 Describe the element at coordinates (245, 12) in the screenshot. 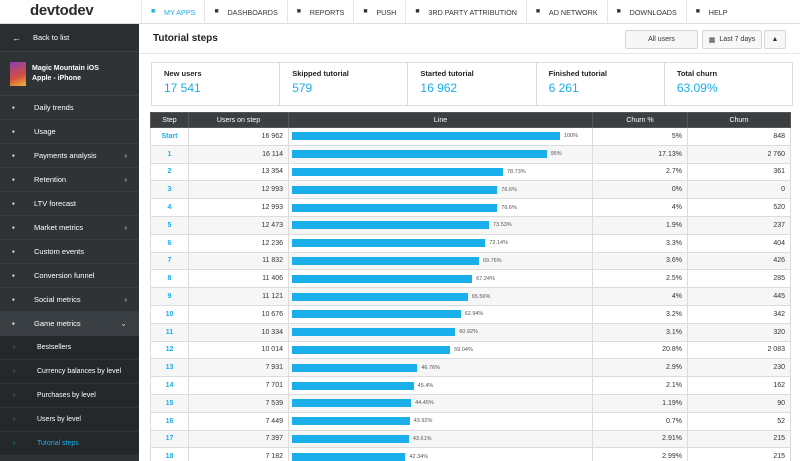

I see `nav-dashboards: ■ DASHBOARDS` at that location.